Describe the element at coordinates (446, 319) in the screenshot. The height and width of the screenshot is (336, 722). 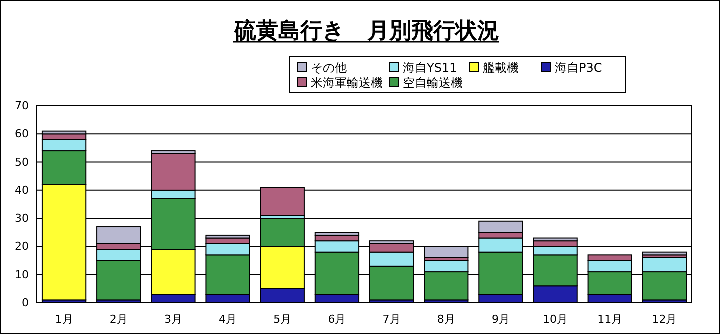
I see `x-tick-label: 8月` at that location.